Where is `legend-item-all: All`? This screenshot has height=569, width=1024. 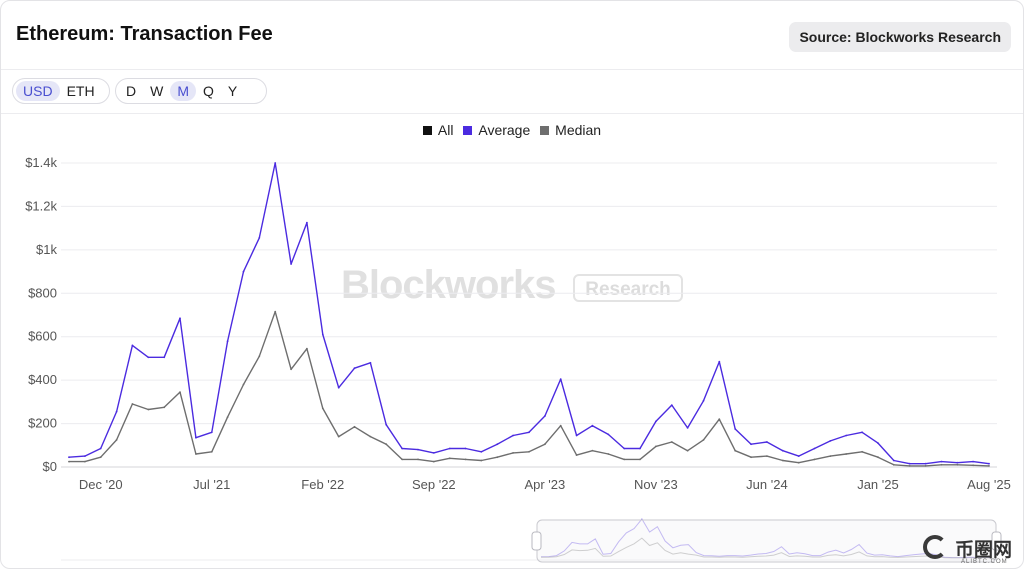
legend-item-all: All is located at coordinates (437, 130).